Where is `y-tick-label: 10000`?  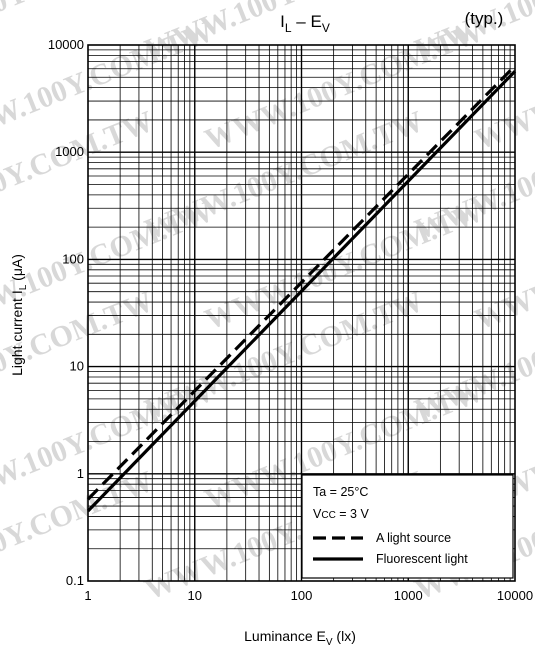 y-tick-label: 10000 is located at coordinates (66, 44).